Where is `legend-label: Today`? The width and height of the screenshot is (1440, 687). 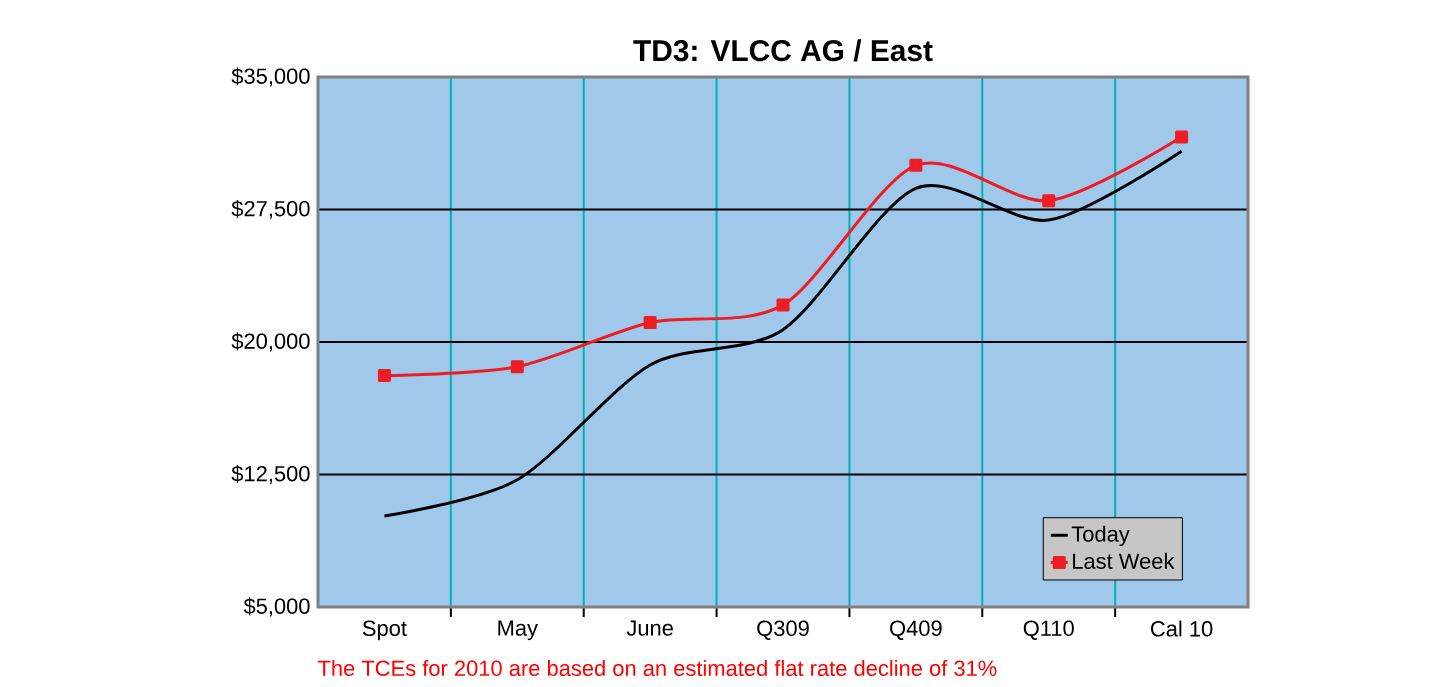
legend-label: Today is located at coordinates (1100, 536).